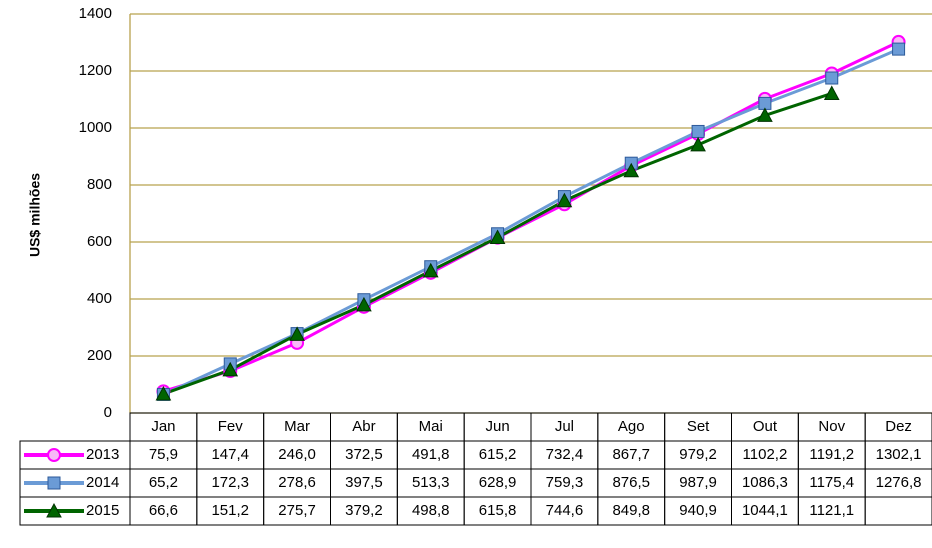 The height and width of the screenshot is (548, 932). What do you see at coordinates (631, 426) in the screenshot?
I see `x-tick-label: Ago` at bounding box center [631, 426].